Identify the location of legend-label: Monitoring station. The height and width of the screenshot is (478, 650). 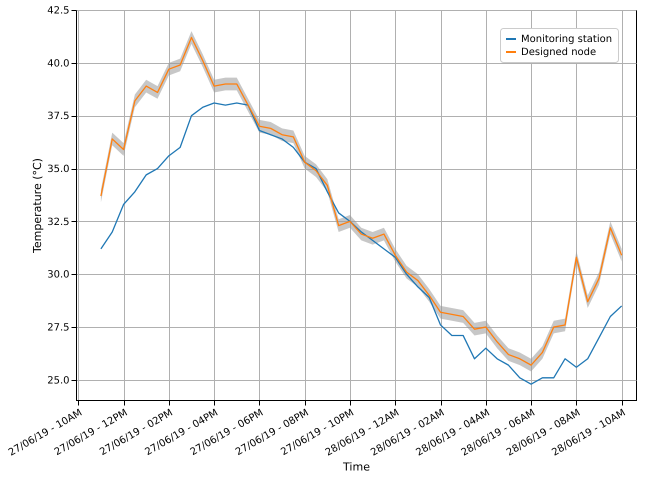
(566, 39).